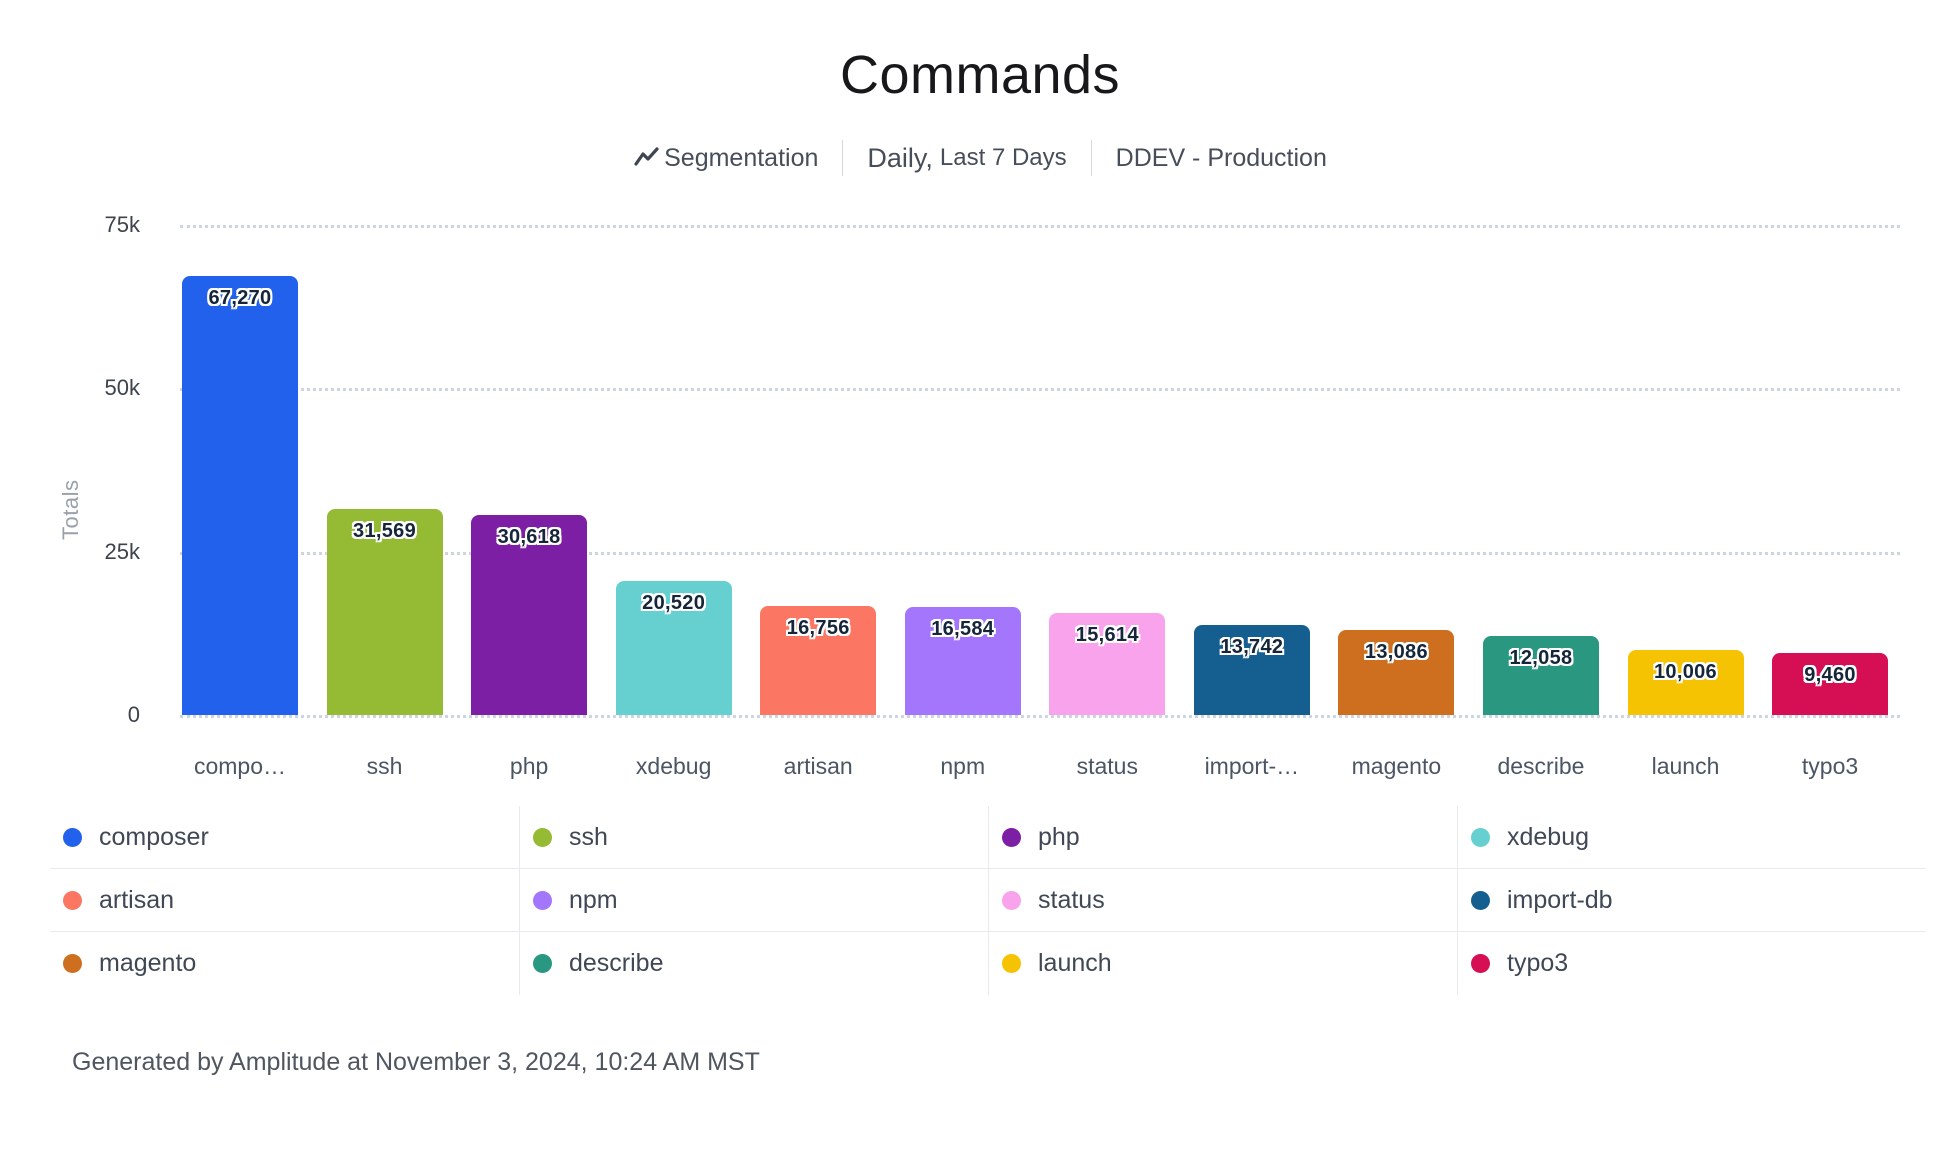 This screenshot has width=1960, height=1152. What do you see at coordinates (1691, 963) in the screenshot?
I see `legend-item-typo3: typo3` at bounding box center [1691, 963].